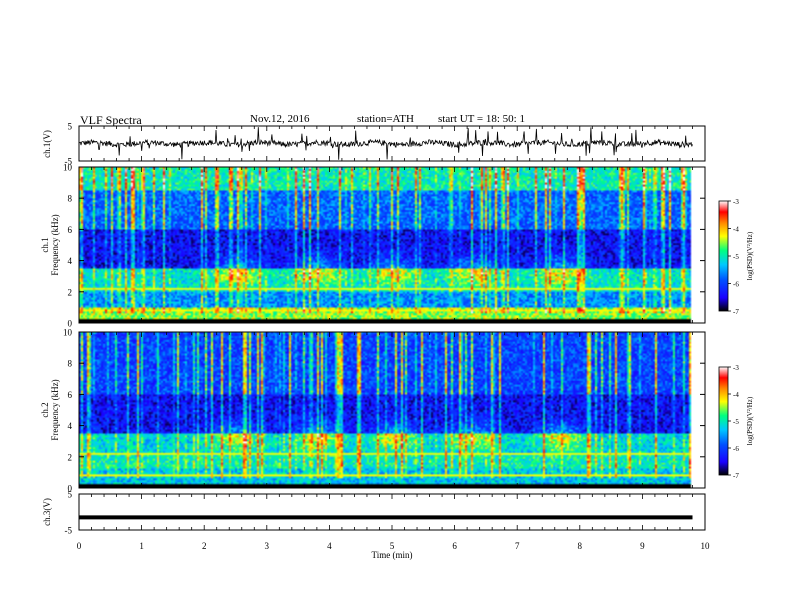 The width and height of the screenshot is (792, 612). I want to click on start-time-label: start UT = 18: 50: 1, so click(481, 119).